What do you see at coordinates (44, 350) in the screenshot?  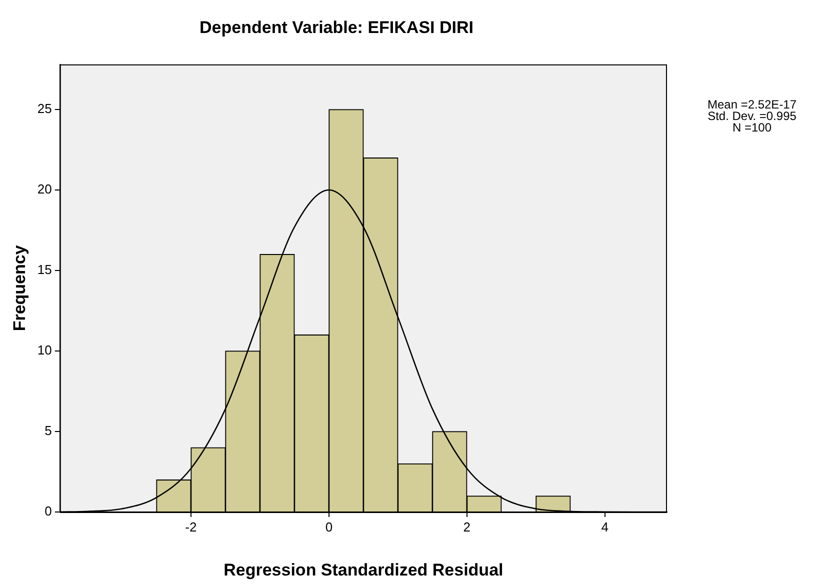 I see `y-tick-label: 10` at bounding box center [44, 350].